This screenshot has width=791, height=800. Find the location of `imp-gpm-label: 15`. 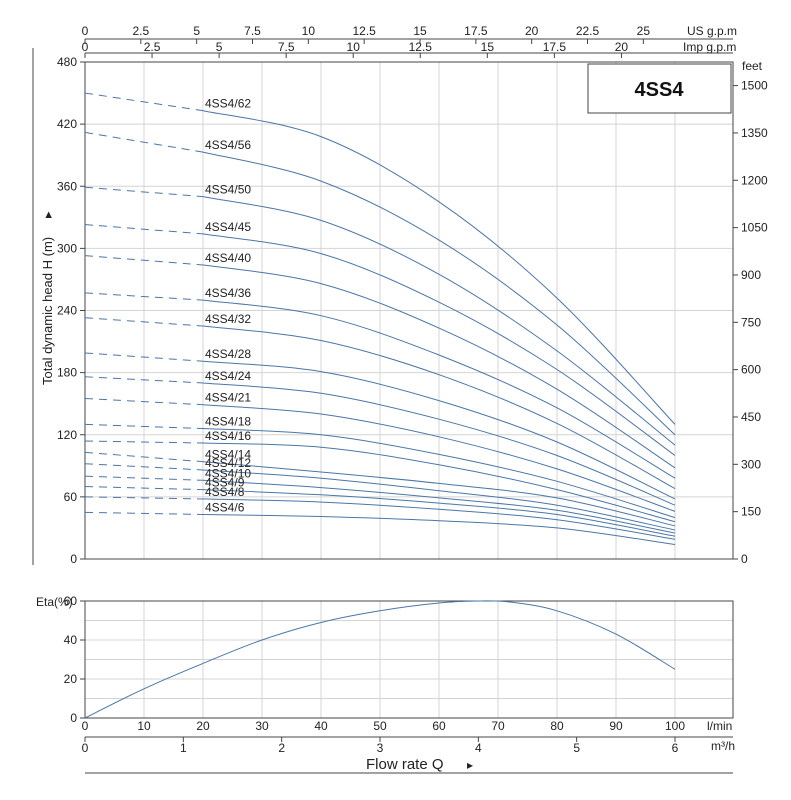

imp-gpm-label: 15 is located at coordinates (488, 47).